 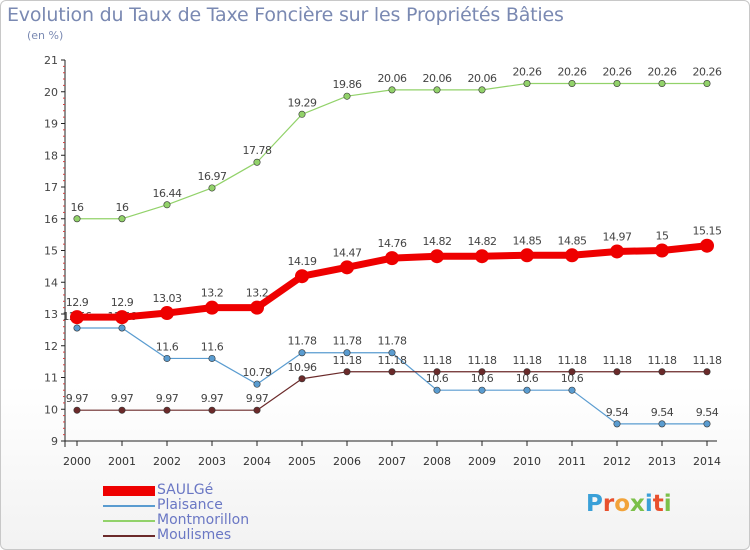 I want to click on data-label-montmorillon: 20.06, so click(x=392, y=78).